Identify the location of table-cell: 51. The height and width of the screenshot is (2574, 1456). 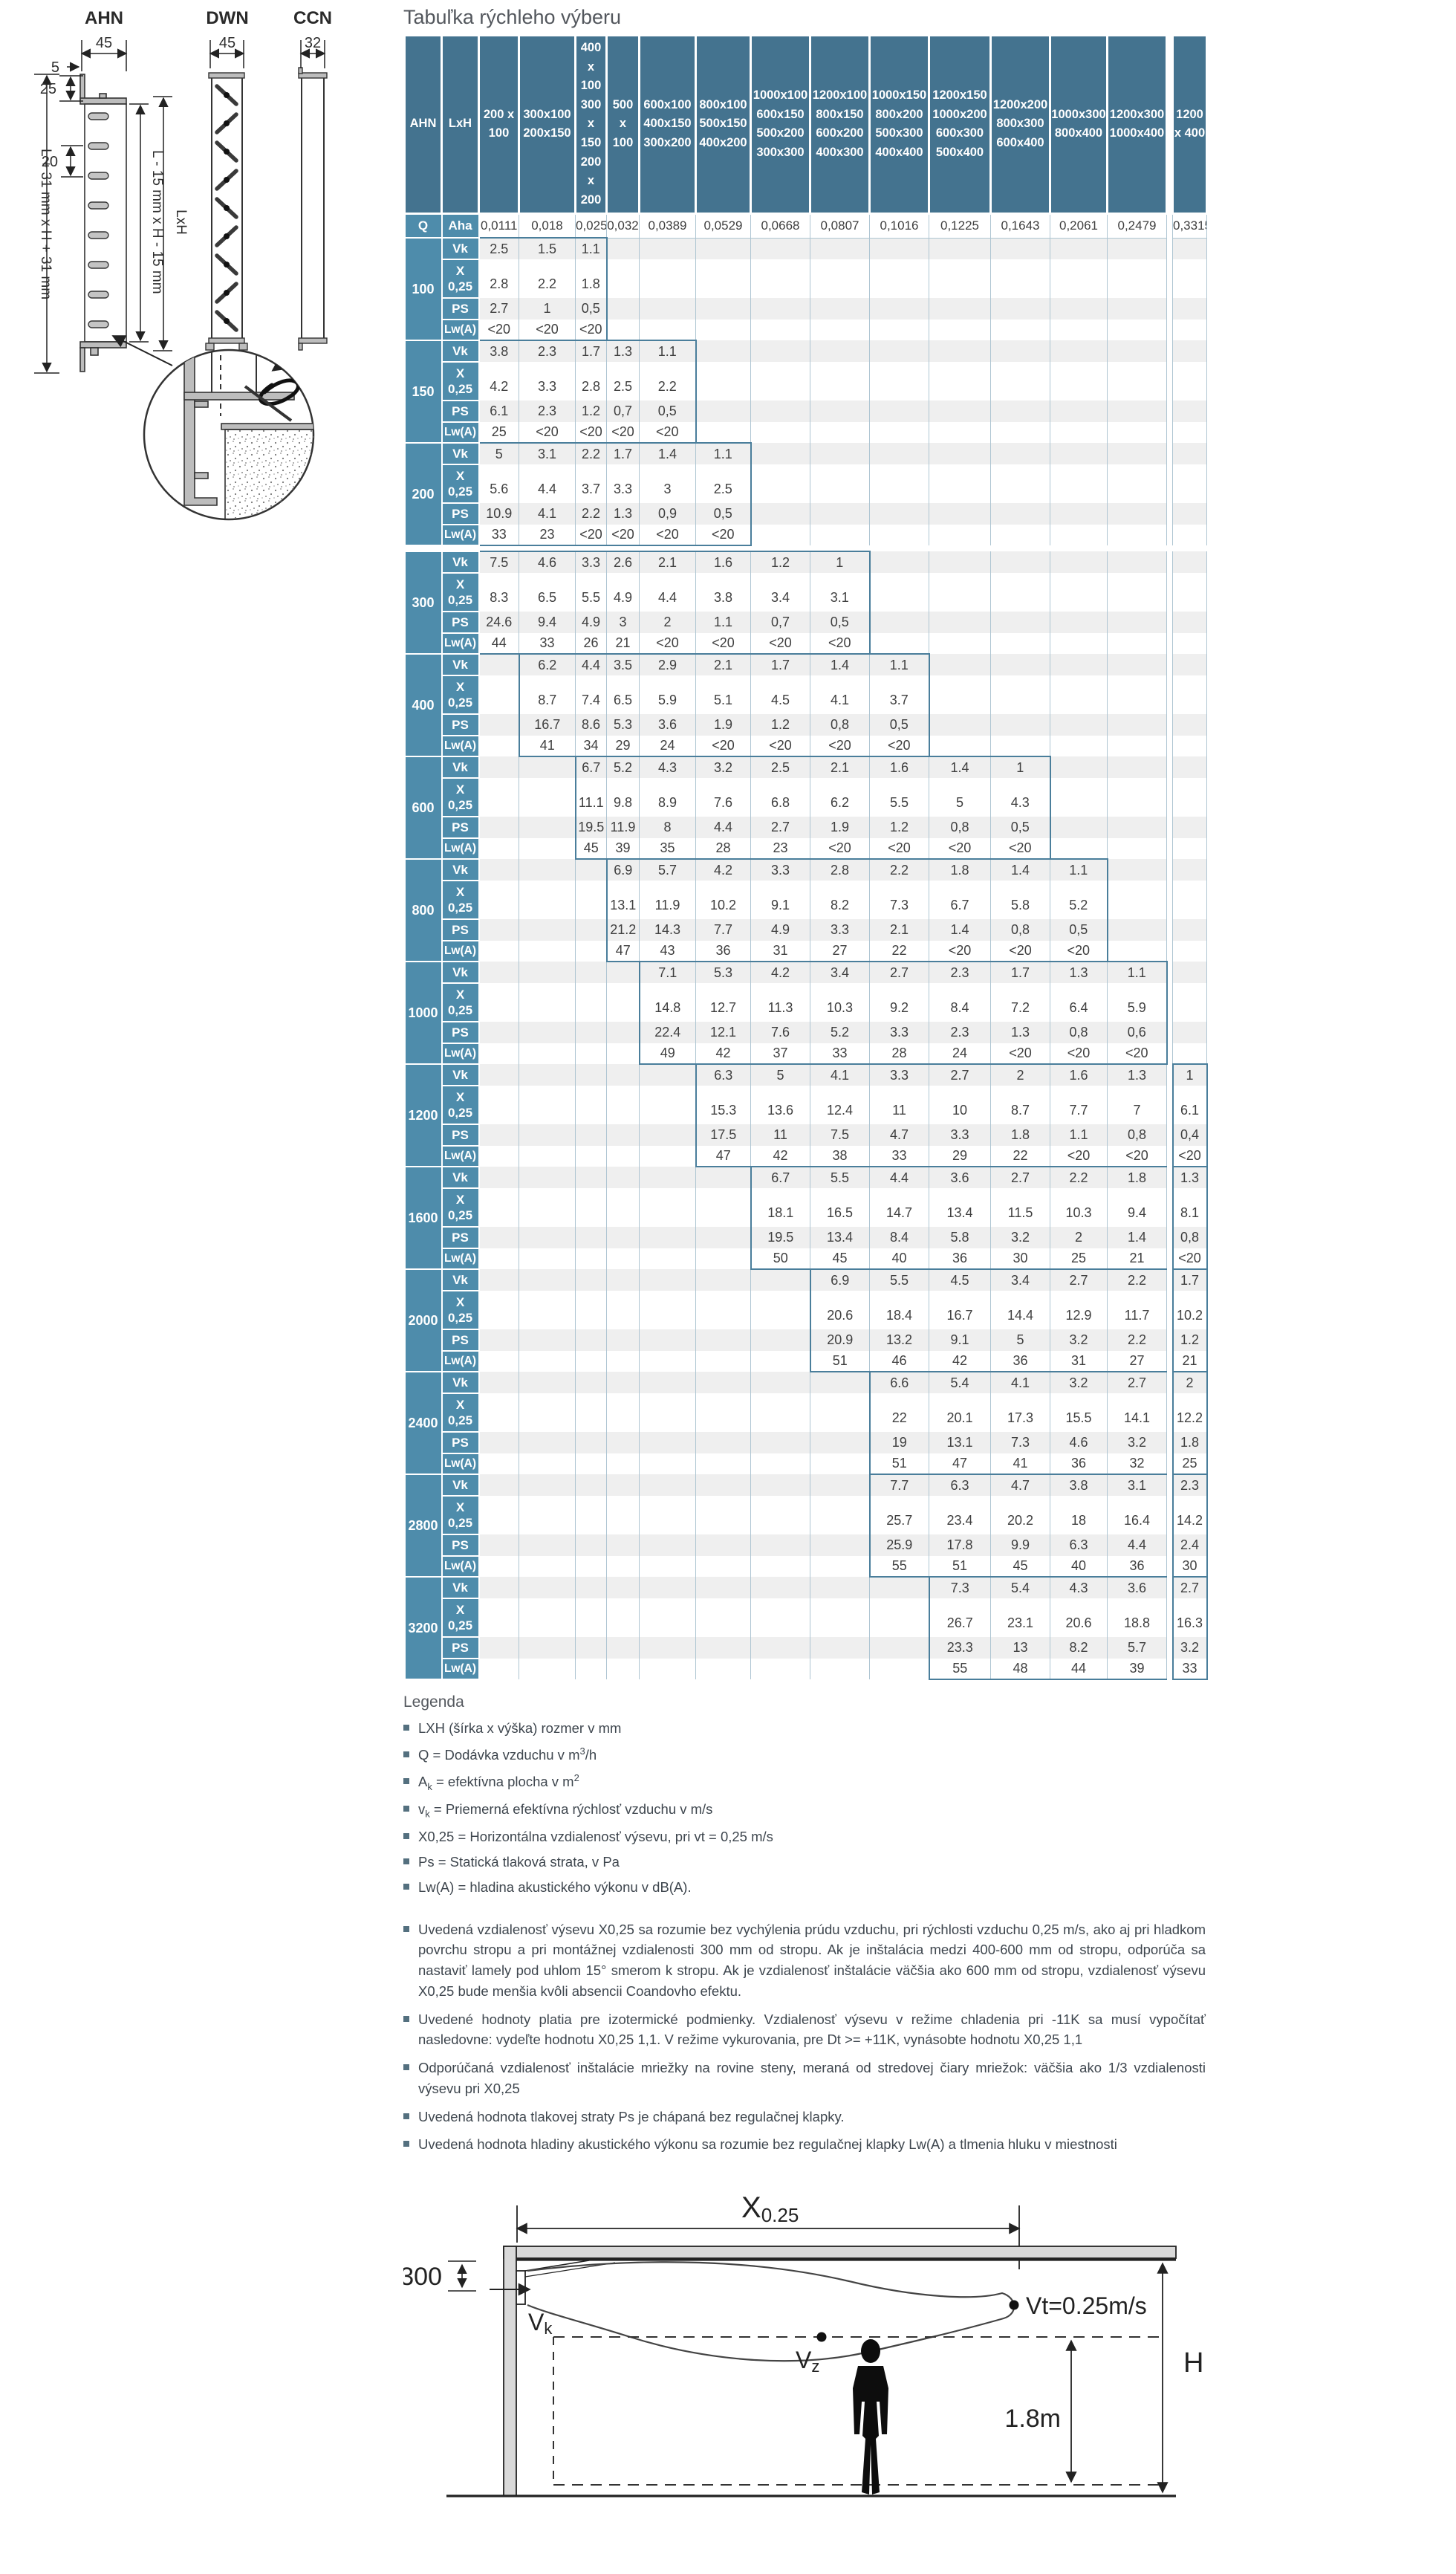
(899, 1464).